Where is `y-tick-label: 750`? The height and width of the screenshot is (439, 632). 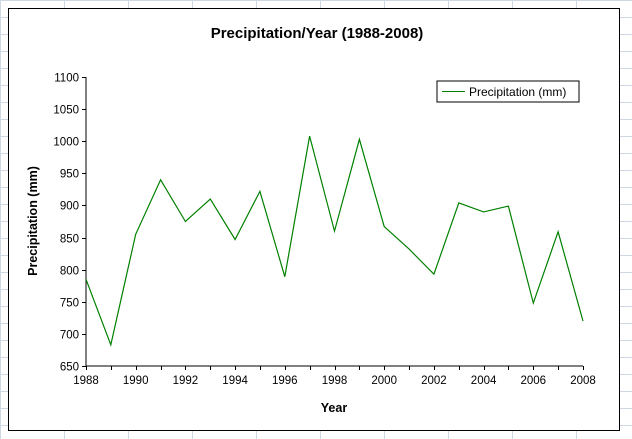
y-tick-label: 750 is located at coordinates (69, 304).